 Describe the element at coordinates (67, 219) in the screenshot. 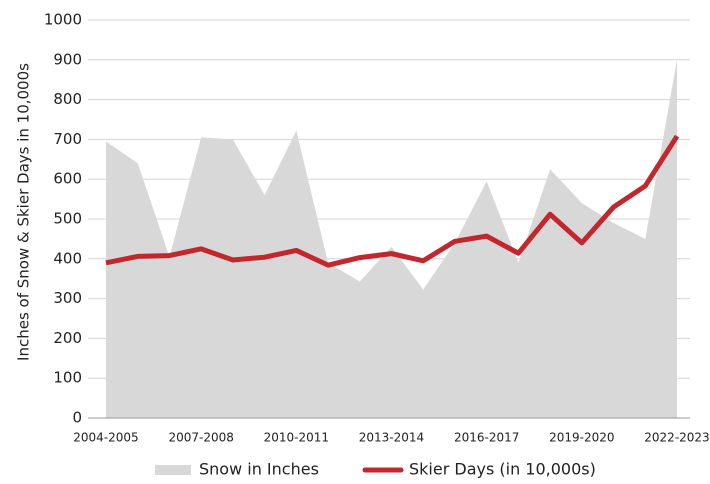

I see `y-tick-label: 500` at that location.